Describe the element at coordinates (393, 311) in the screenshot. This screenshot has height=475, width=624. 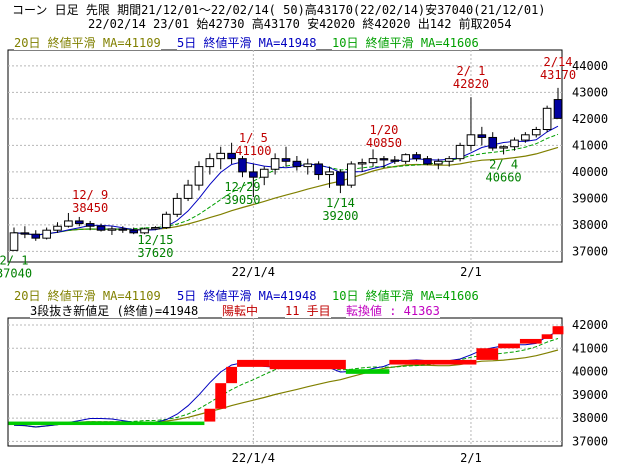
I see `linebreak-reversal: 転換値 : 41363` at that location.